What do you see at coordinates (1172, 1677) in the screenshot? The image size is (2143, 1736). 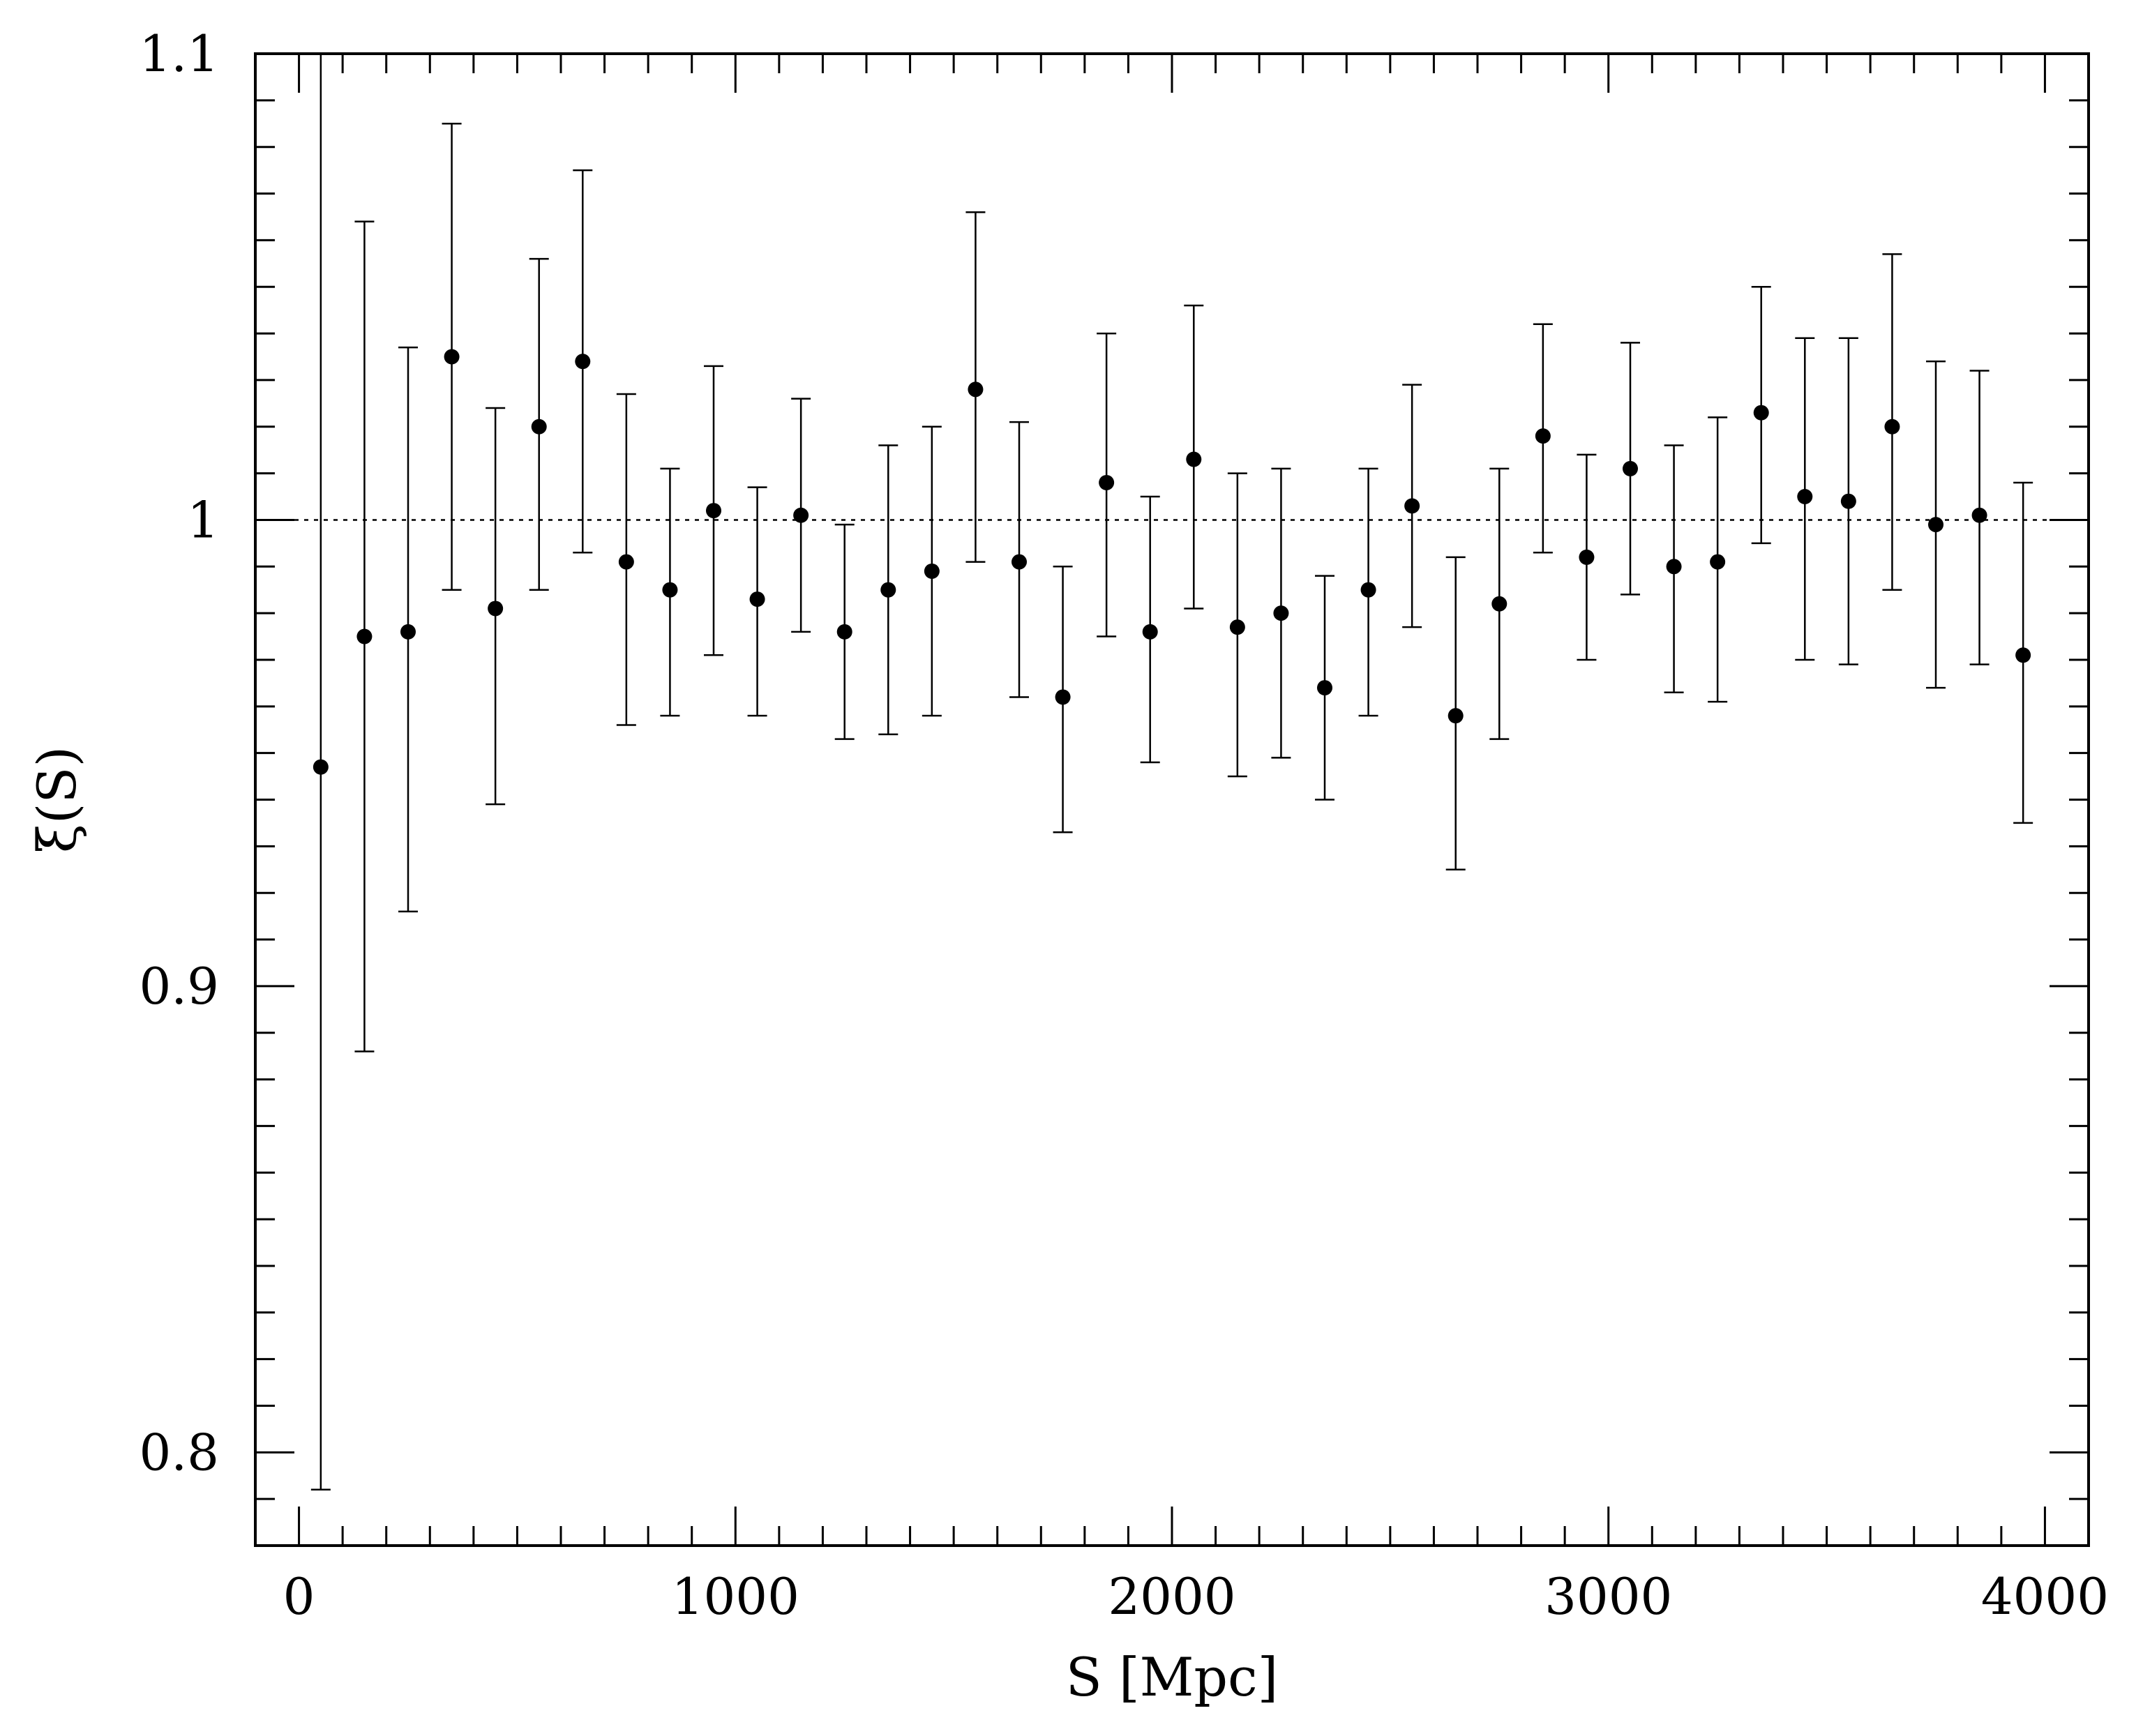 I see `x-axis-label: S [Mpc]` at bounding box center [1172, 1677].